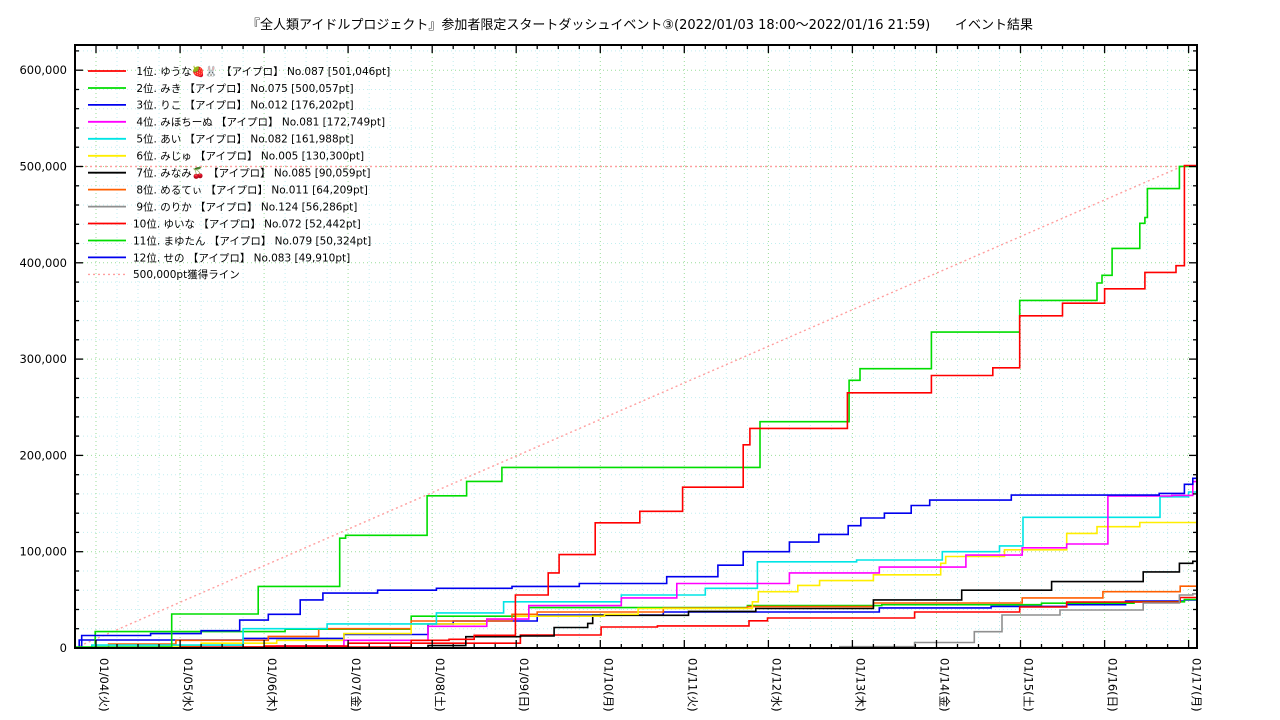 The width and height of the screenshot is (1280, 720). What do you see at coordinates (43, 263) in the screenshot?
I see `svg-text: 400,000` at bounding box center [43, 263].